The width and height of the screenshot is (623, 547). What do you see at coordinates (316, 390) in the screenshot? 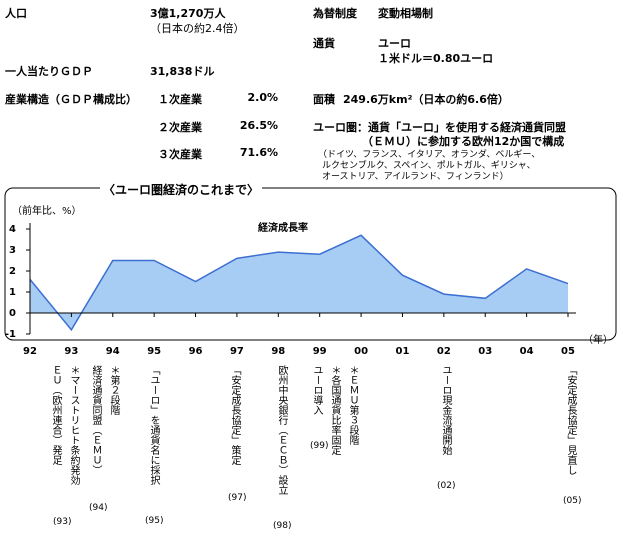
I see `annotation-text: ユーロ導入` at bounding box center [316, 390].